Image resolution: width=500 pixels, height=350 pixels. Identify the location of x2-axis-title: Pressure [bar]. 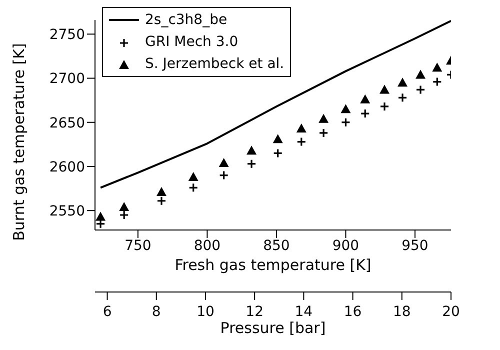
(273, 328).